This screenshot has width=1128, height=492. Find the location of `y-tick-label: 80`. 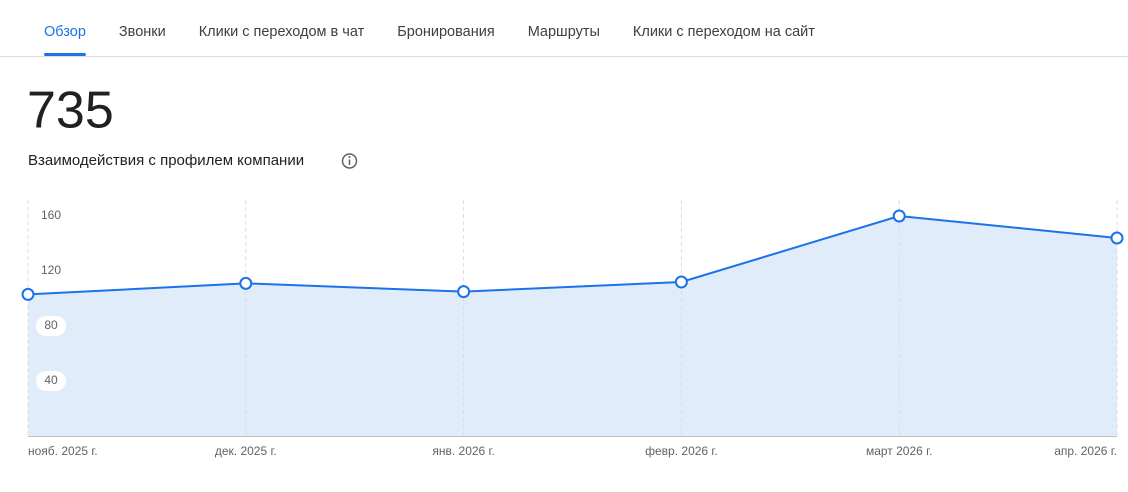

y-tick-label: 80 is located at coordinates (51, 325).